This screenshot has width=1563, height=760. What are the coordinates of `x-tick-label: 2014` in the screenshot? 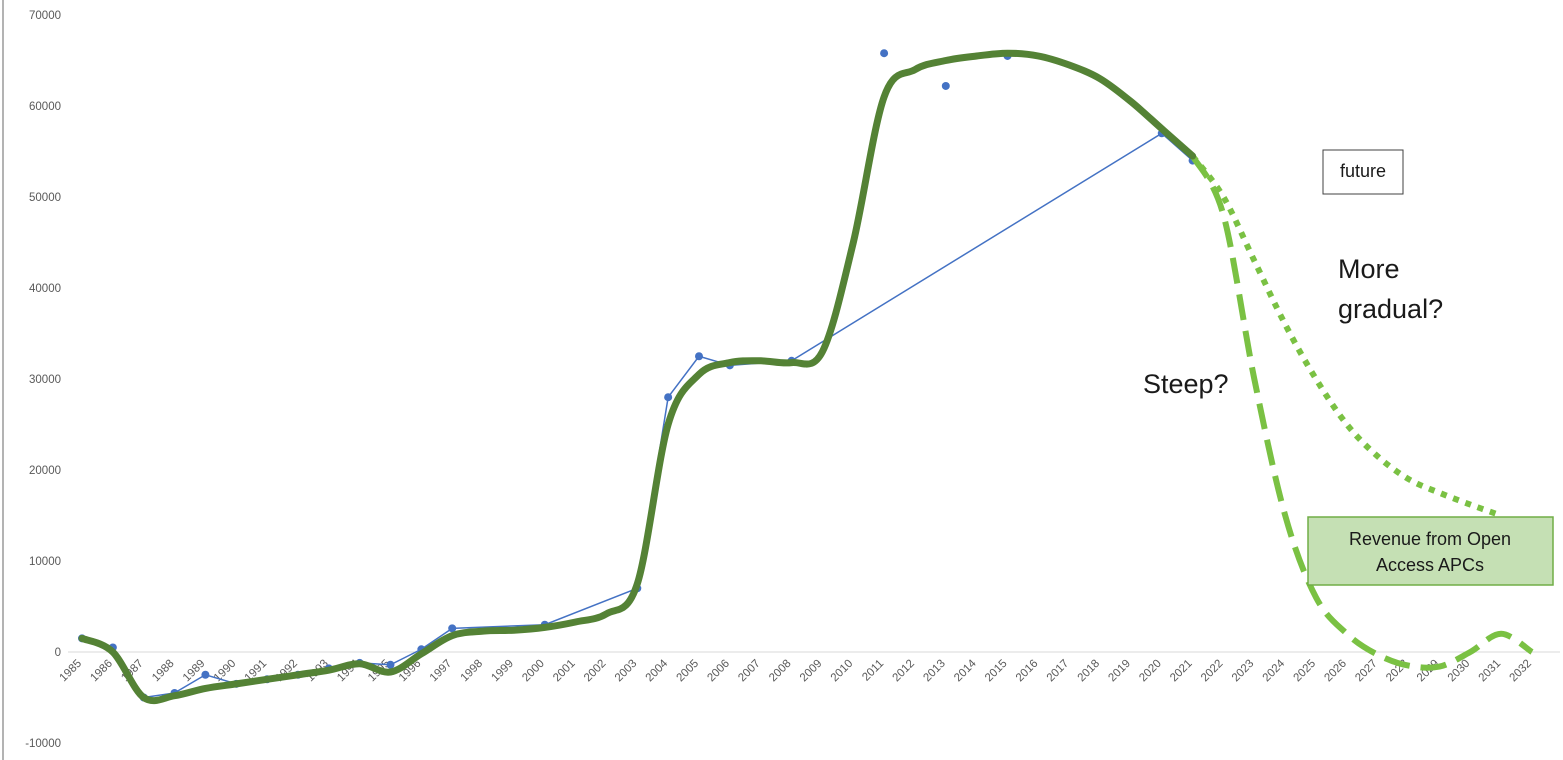 It's located at (965, 670).